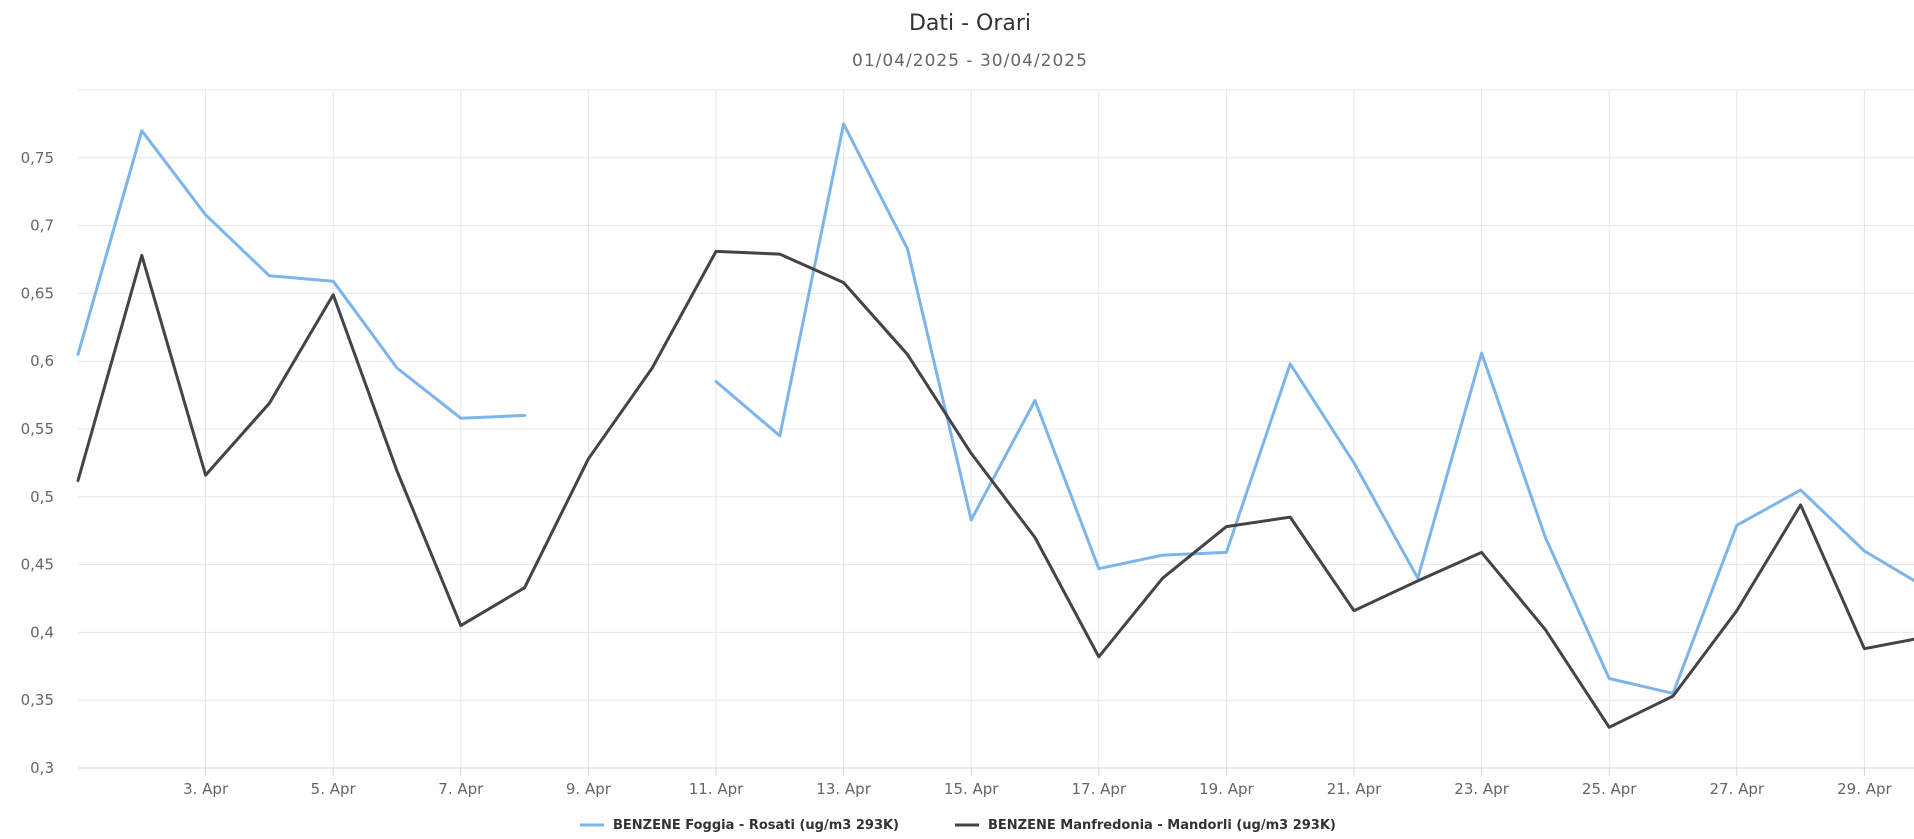  Describe the element at coordinates (1481, 789) in the screenshot. I see `x-tick-label: 23. Apr` at that location.